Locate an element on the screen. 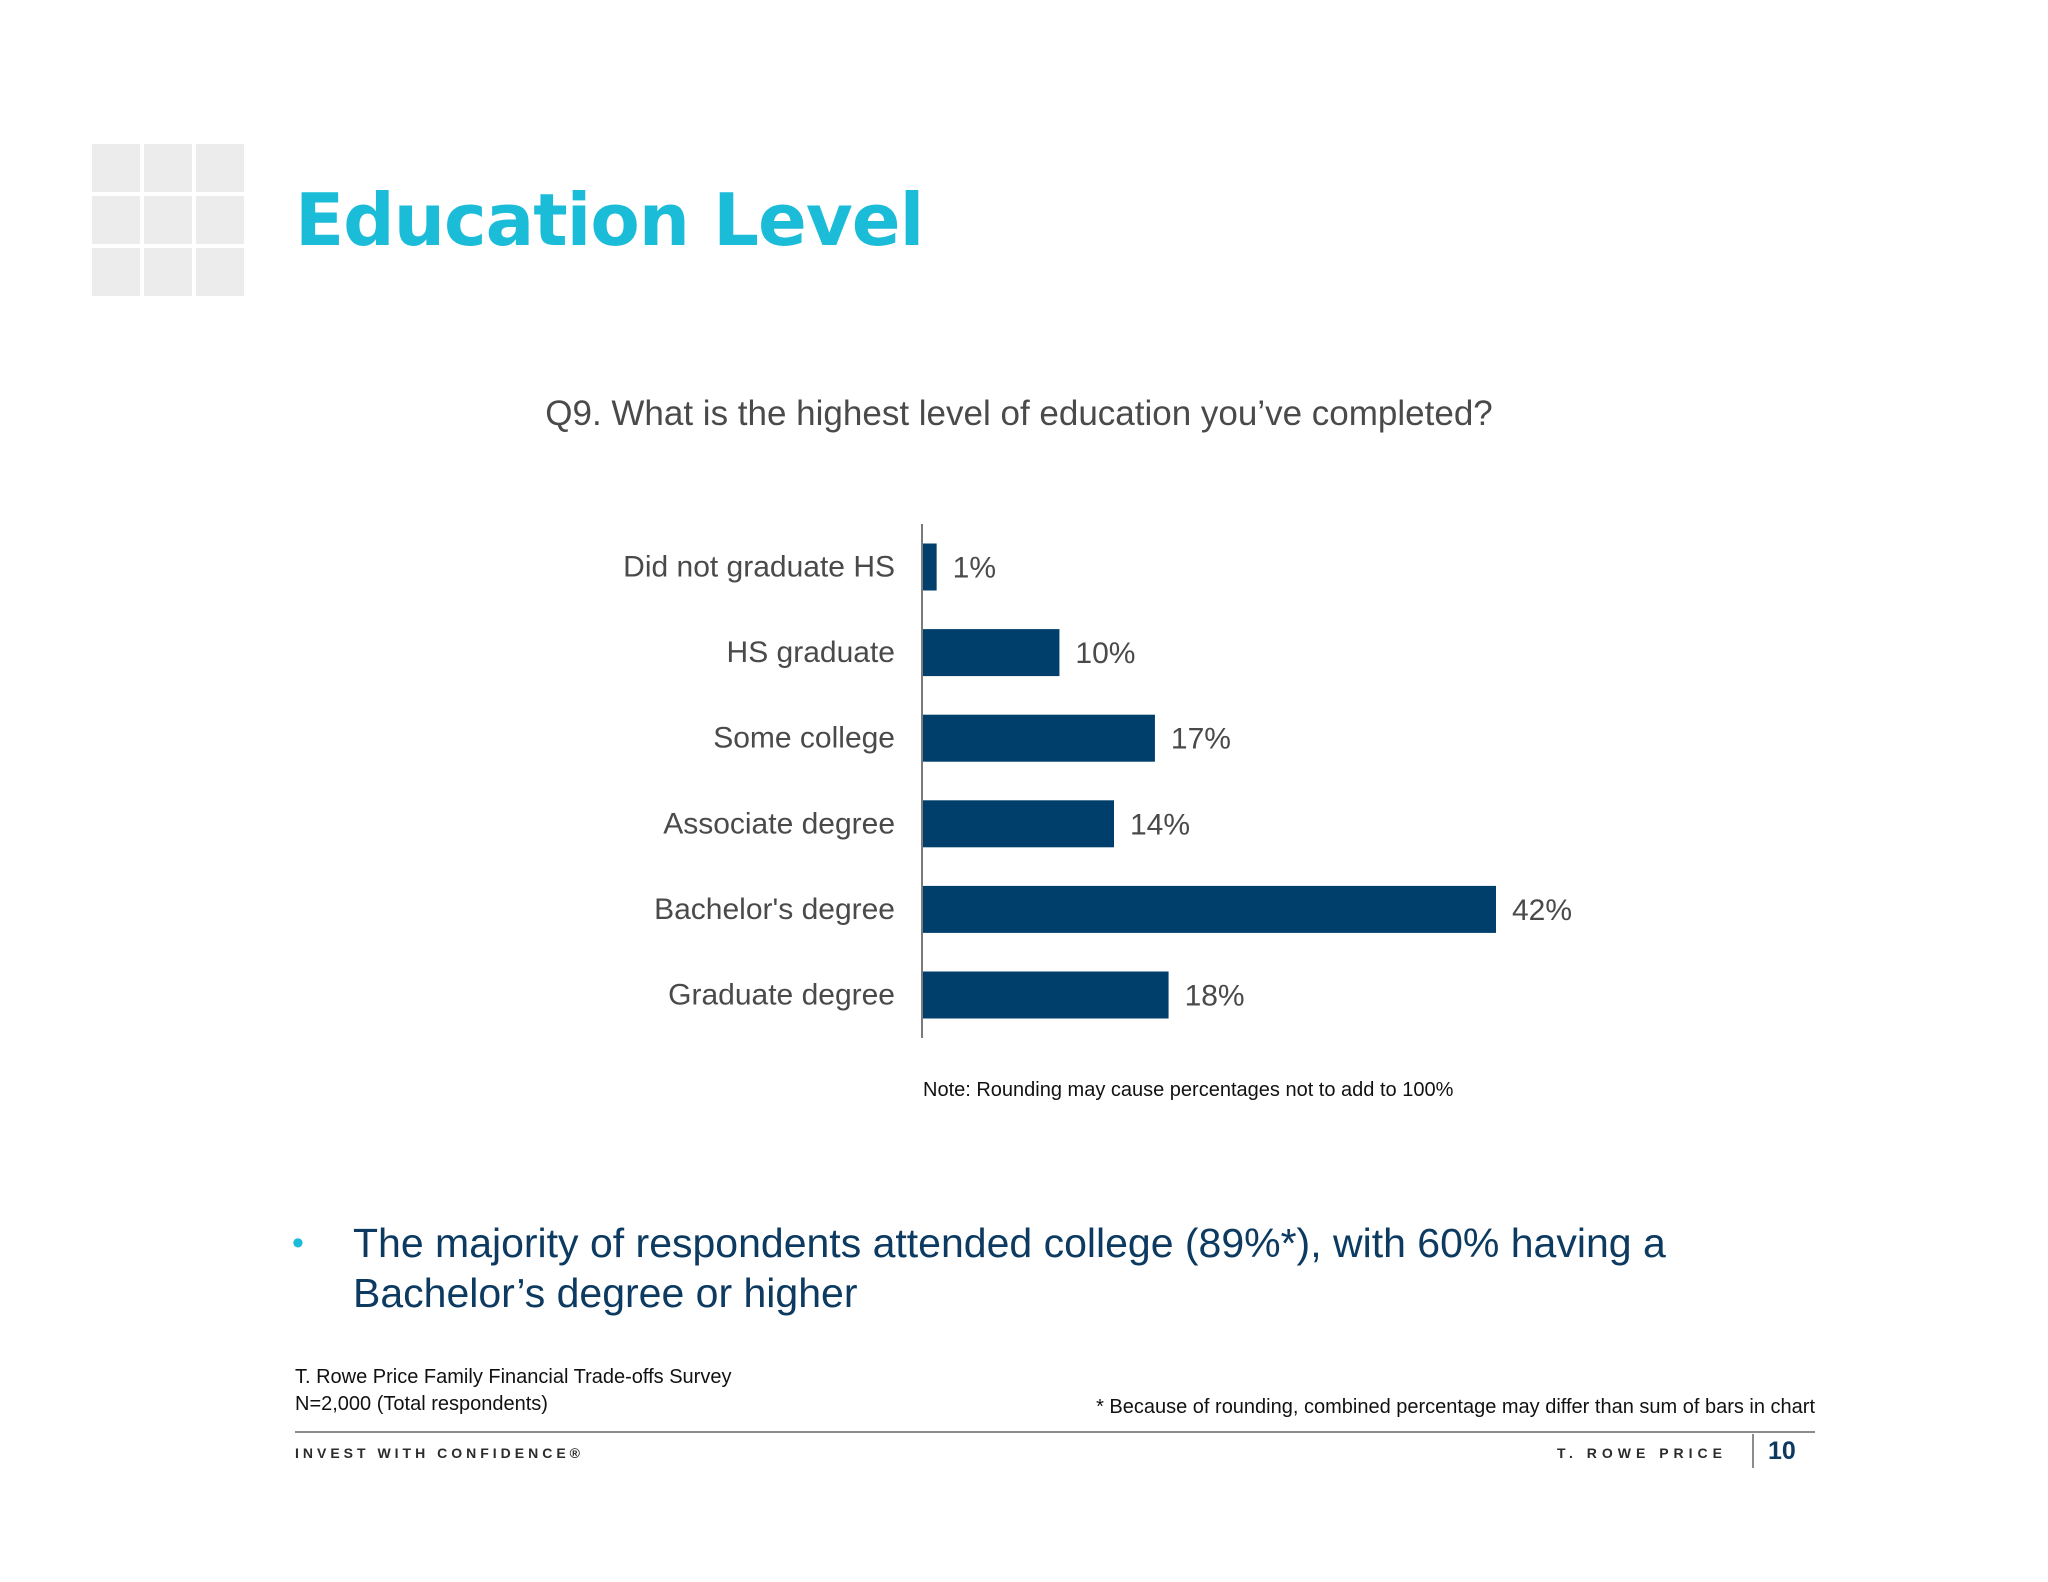 The width and height of the screenshot is (2048, 1582). data-label: 10% is located at coordinates (1105, 653).